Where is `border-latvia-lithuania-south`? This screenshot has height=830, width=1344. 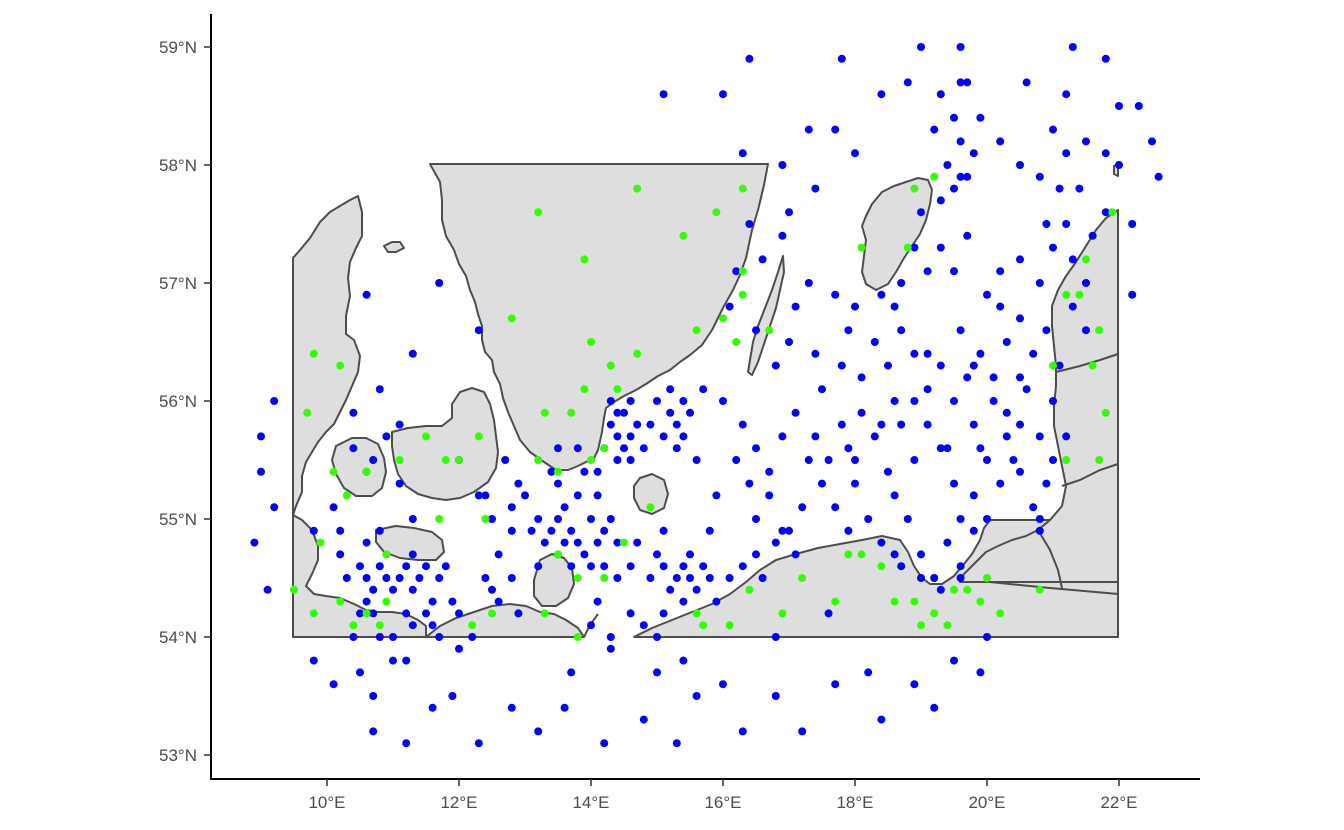
border-latvia-lithuania-south is located at coordinates (1090, 475).